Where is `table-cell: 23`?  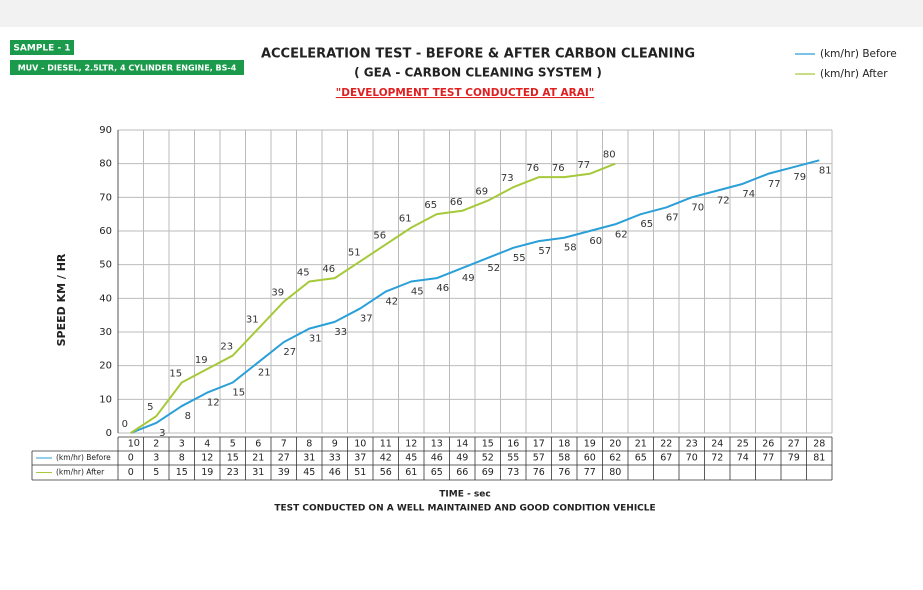 table-cell: 23 is located at coordinates (233, 472).